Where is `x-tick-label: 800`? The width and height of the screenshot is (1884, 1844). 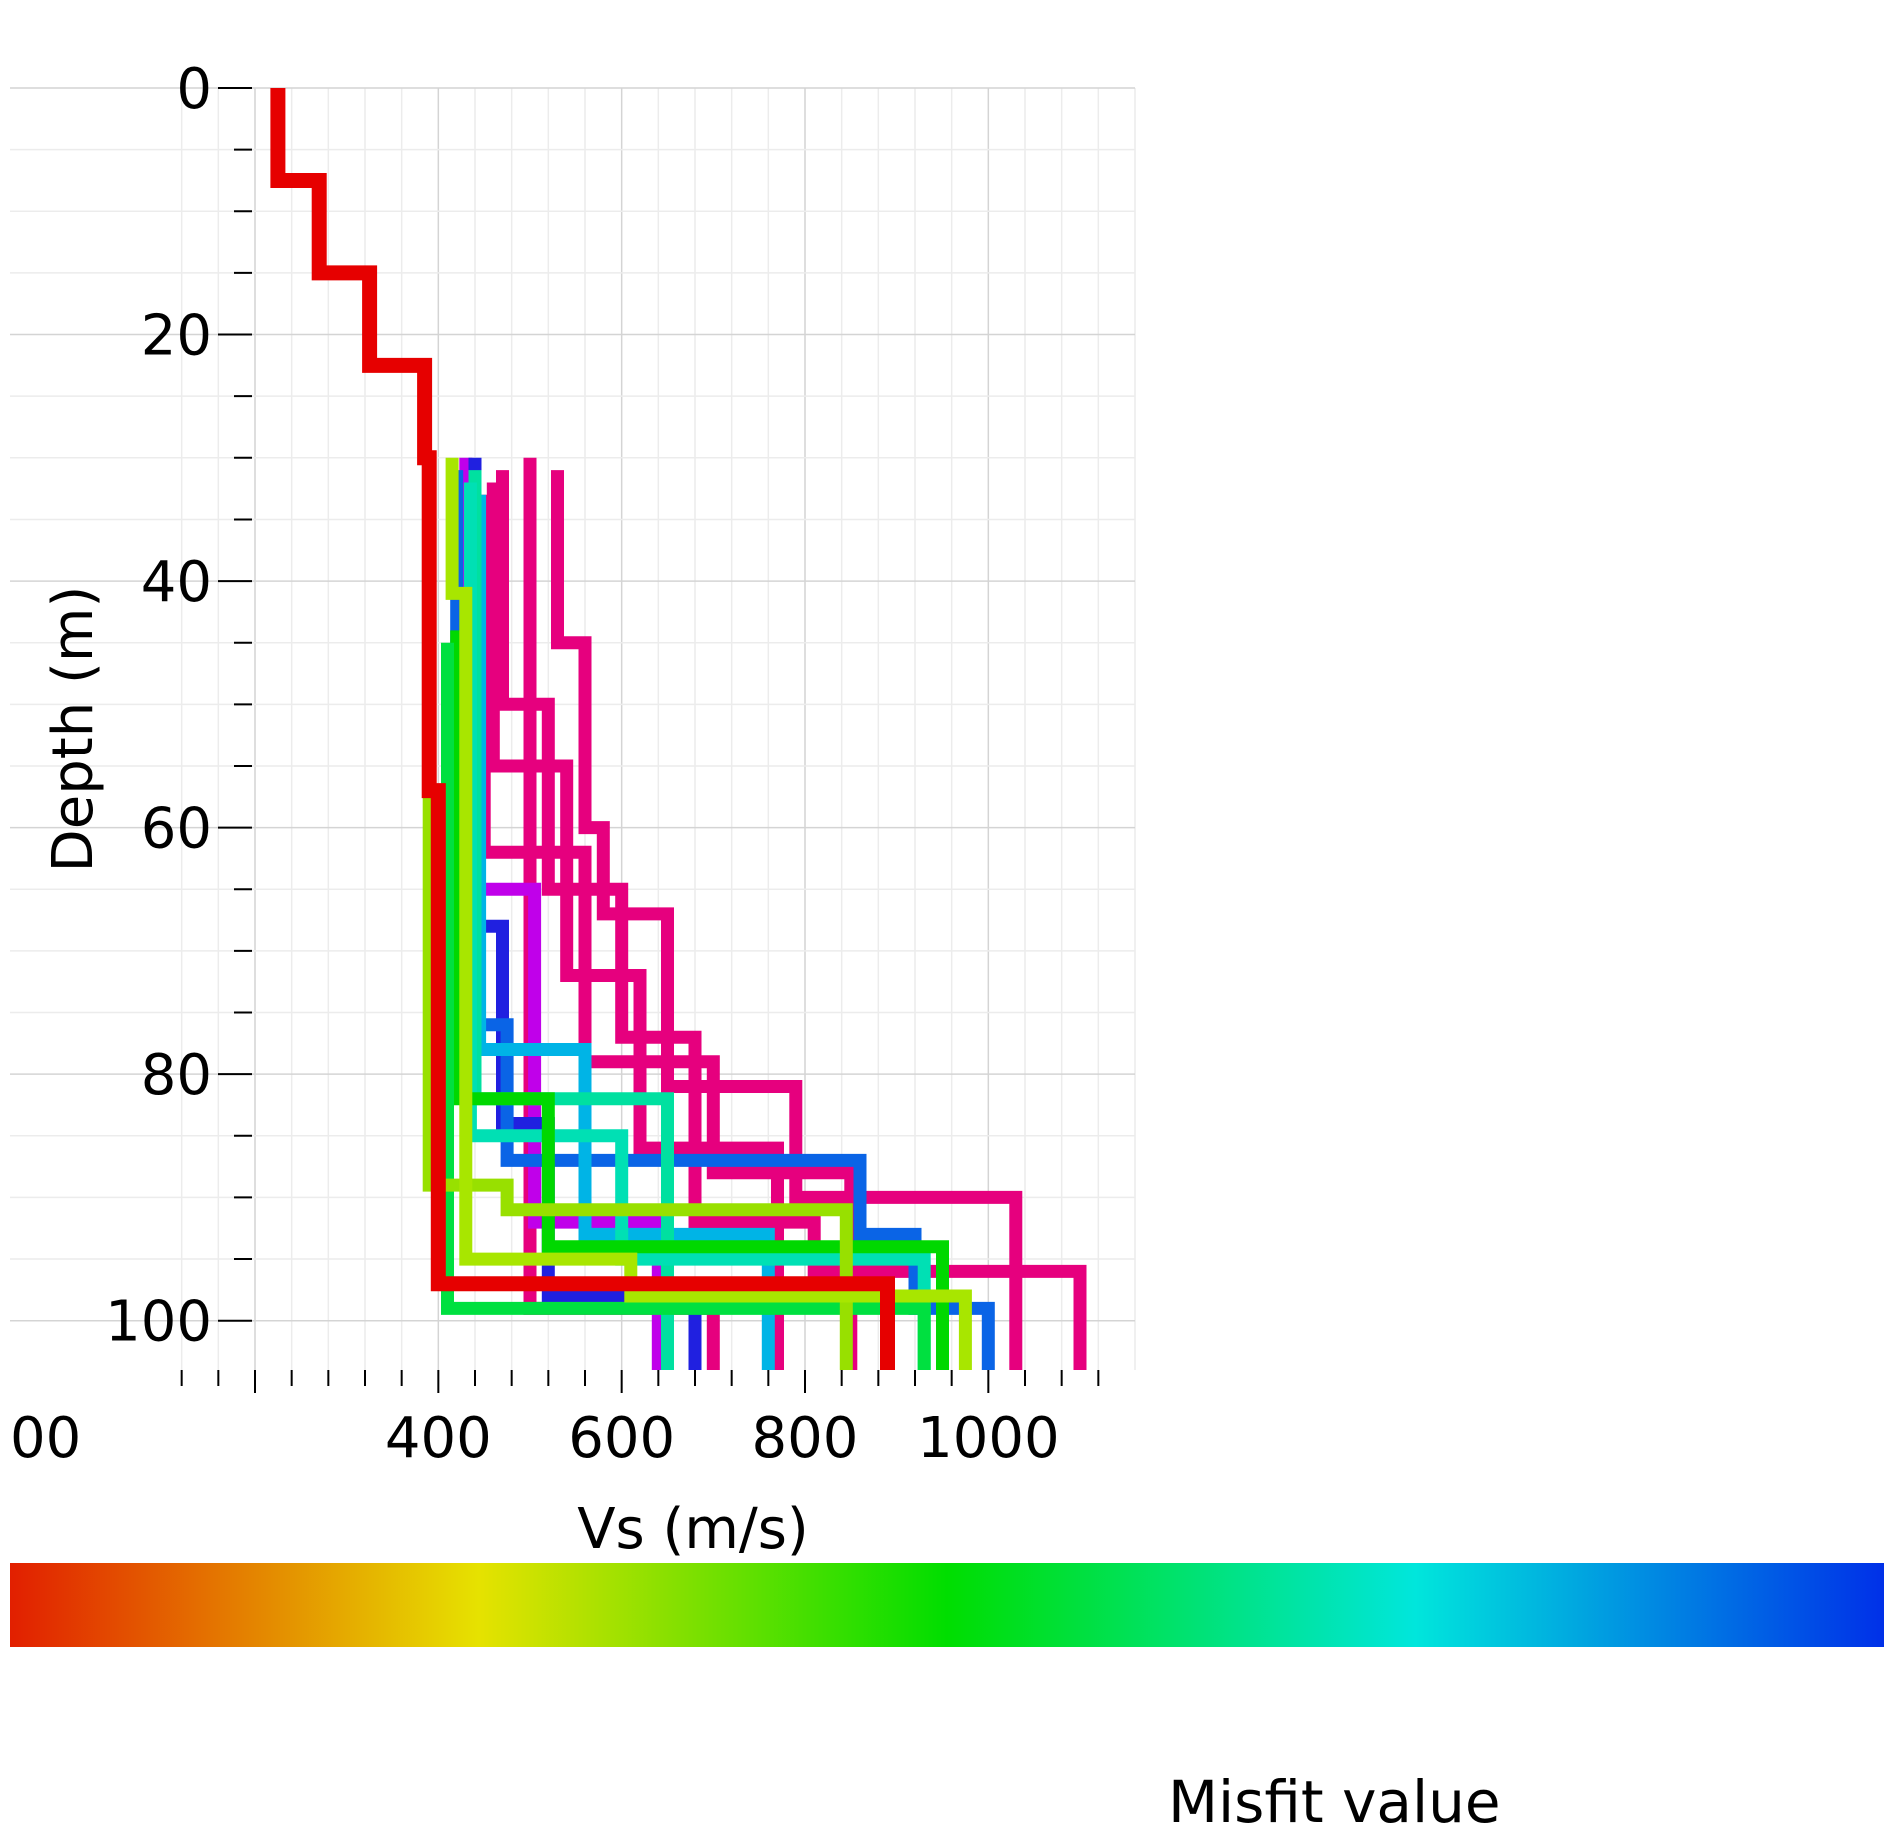 x-tick-label: 800 is located at coordinates (805, 1438).